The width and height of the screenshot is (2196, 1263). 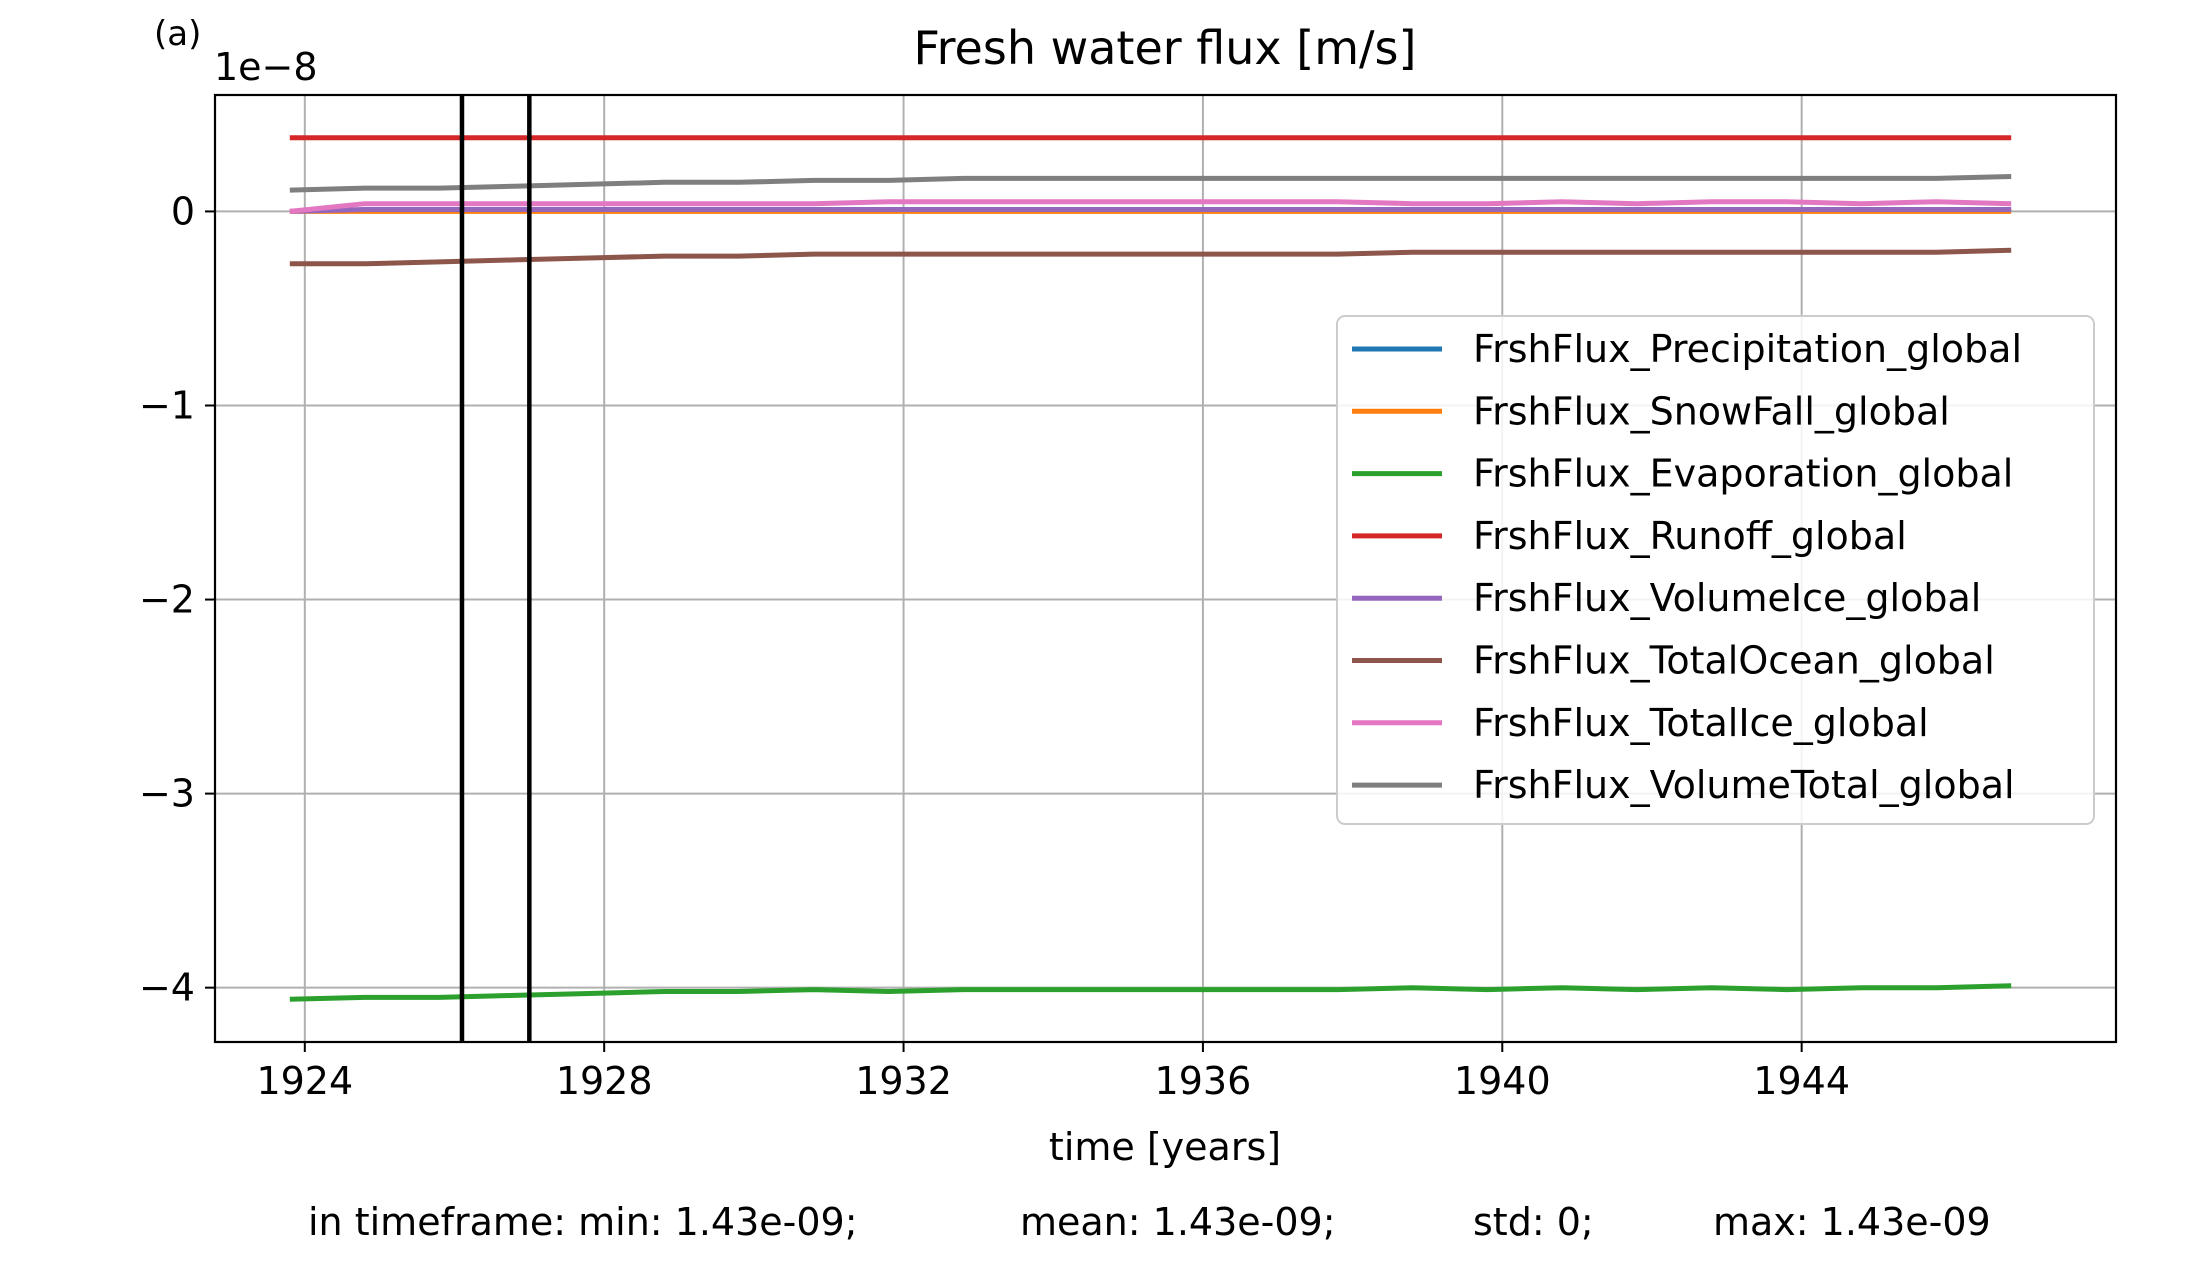 I want to click on x-tick-label: 1932, so click(x=903, y=1081).